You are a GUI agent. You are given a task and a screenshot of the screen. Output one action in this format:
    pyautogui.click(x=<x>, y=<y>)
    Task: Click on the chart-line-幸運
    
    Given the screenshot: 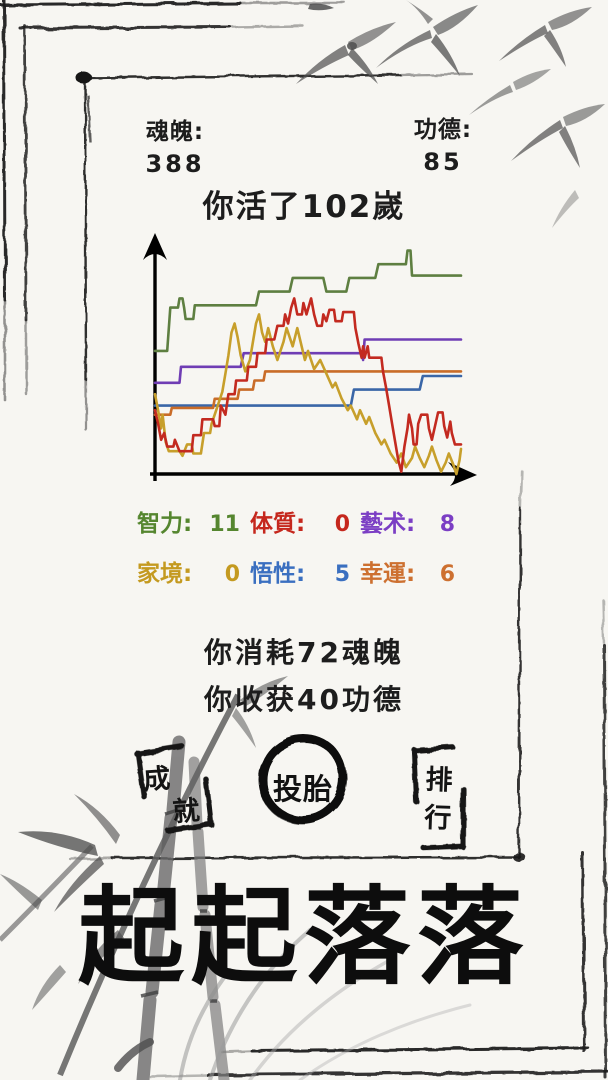 What is the action you would take?
    pyautogui.click(x=308, y=393)
    